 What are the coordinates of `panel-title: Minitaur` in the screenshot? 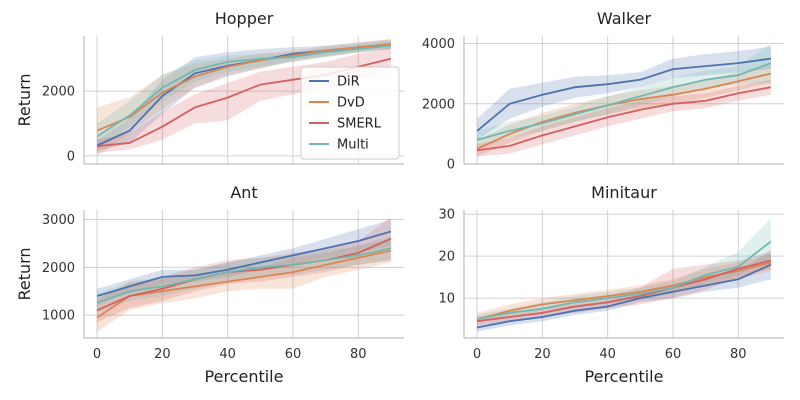 It's located at (624, 192).